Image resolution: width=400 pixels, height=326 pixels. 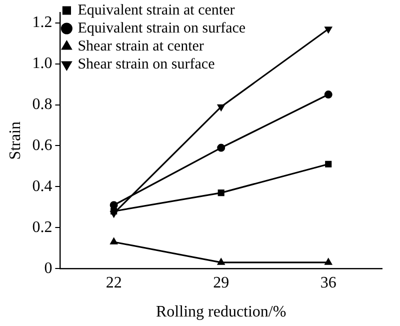 What do you see at coordinates (162, 28) in the screenshot?
I see `legend-label: Equivalent strain on surface` at bounding box center [162, 28].